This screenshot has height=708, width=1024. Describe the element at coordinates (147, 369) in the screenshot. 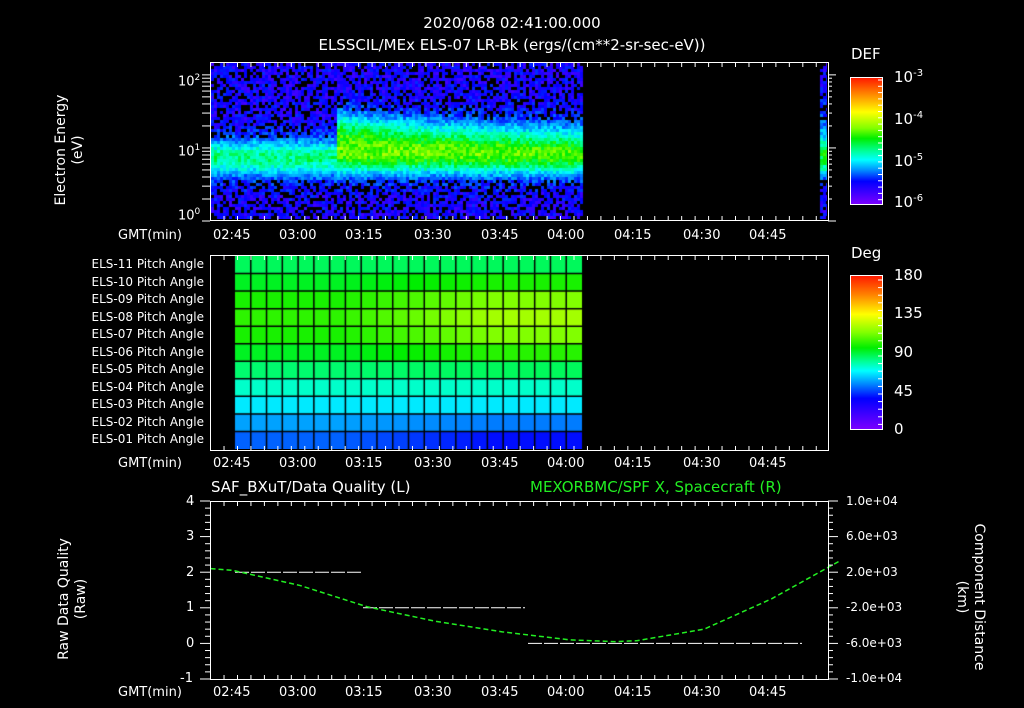

I see `pitch-angle-row-label: ELS-05 Pitch Angle` at that location.